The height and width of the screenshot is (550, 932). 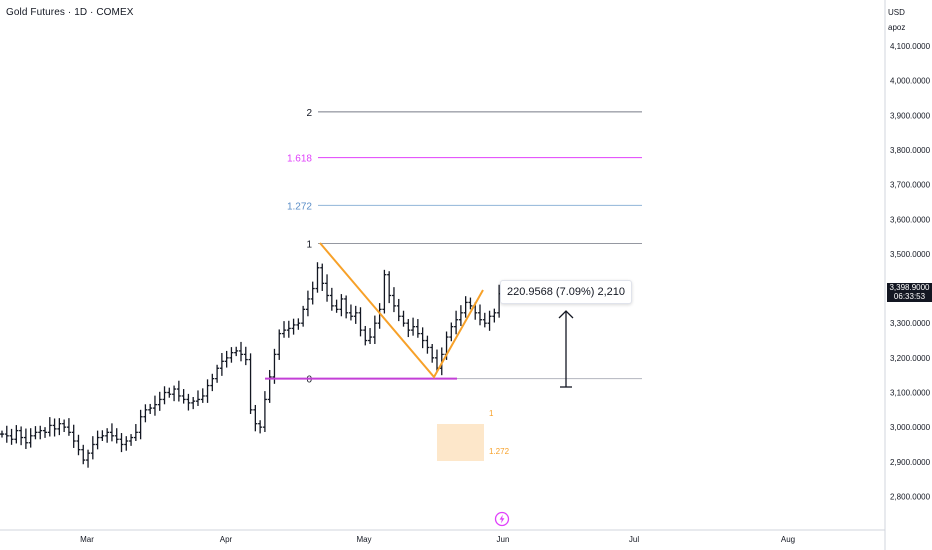 I want to click on lightning-logo-icon, so click(x=502, y=519).